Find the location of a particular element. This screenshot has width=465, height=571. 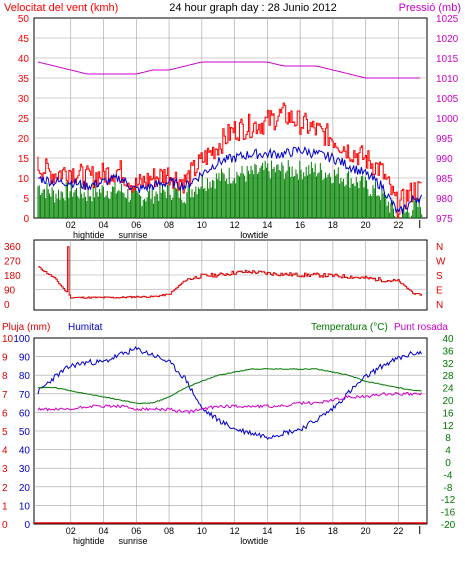

temperature-y-tick-label: 4 is located at coordinates (448, 451).